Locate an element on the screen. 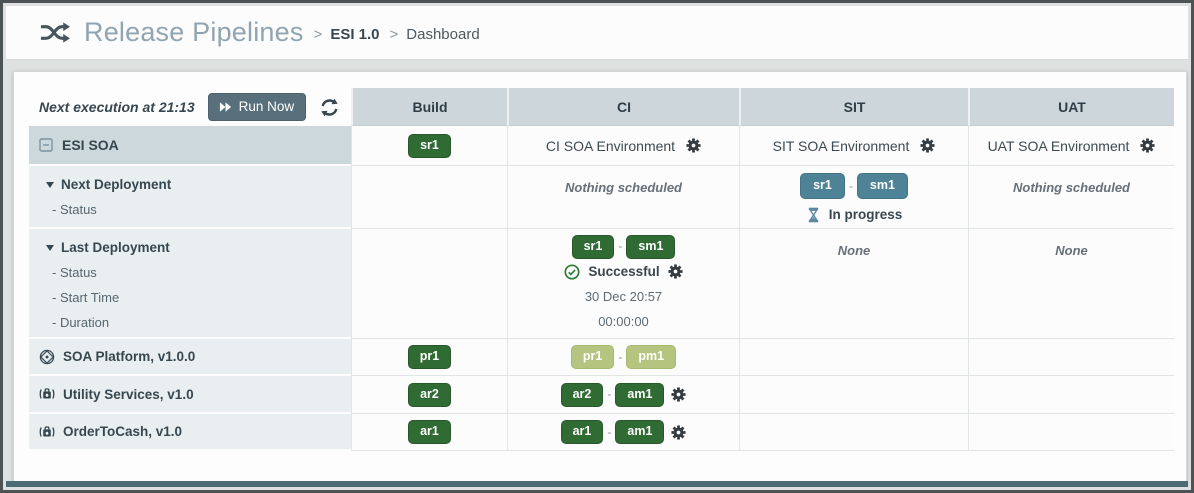  next-deployment-row: Next Deployment - Status is located at coordinates (190, 197).